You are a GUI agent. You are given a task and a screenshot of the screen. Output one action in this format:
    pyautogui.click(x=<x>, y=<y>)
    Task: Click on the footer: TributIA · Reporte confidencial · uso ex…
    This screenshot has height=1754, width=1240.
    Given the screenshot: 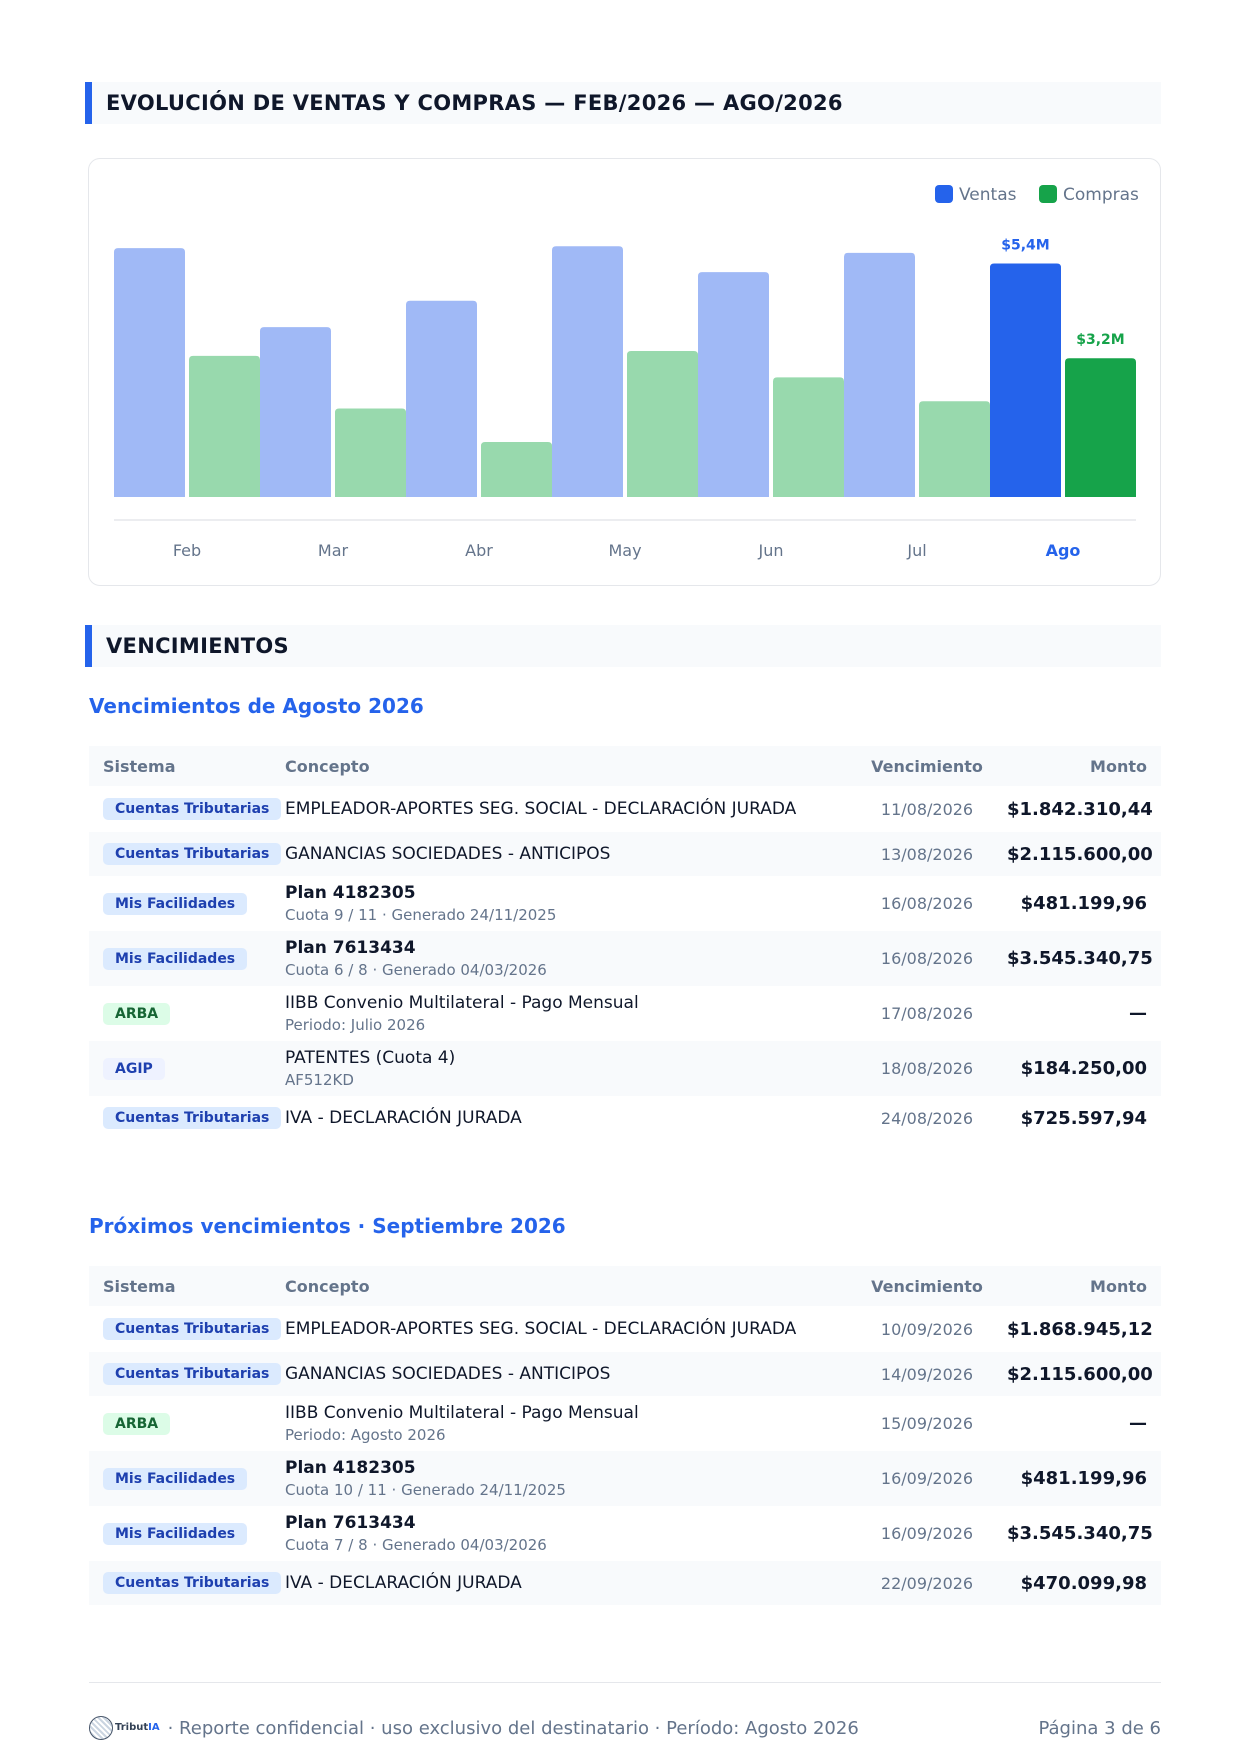 What is the action you would take?
    pyautogui.click(x=625, y=1728)
    